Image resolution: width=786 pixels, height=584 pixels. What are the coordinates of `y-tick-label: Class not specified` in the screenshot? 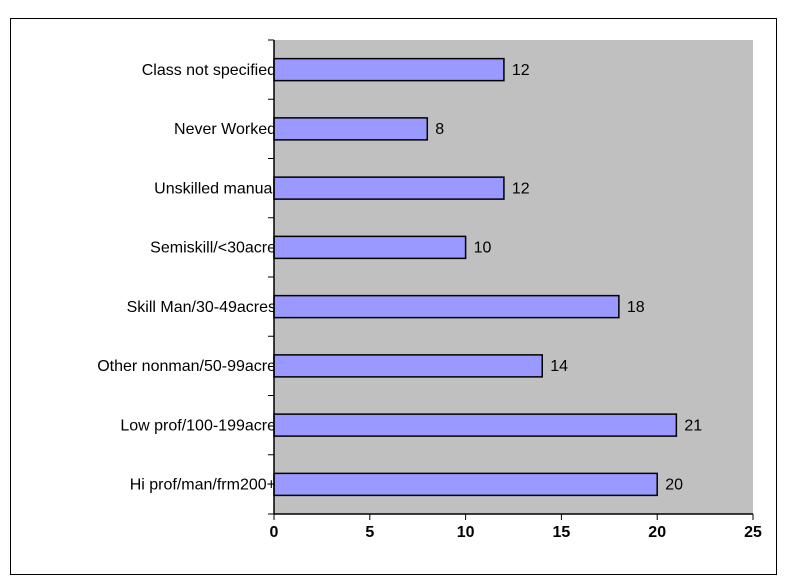 It's located at (209, 70).